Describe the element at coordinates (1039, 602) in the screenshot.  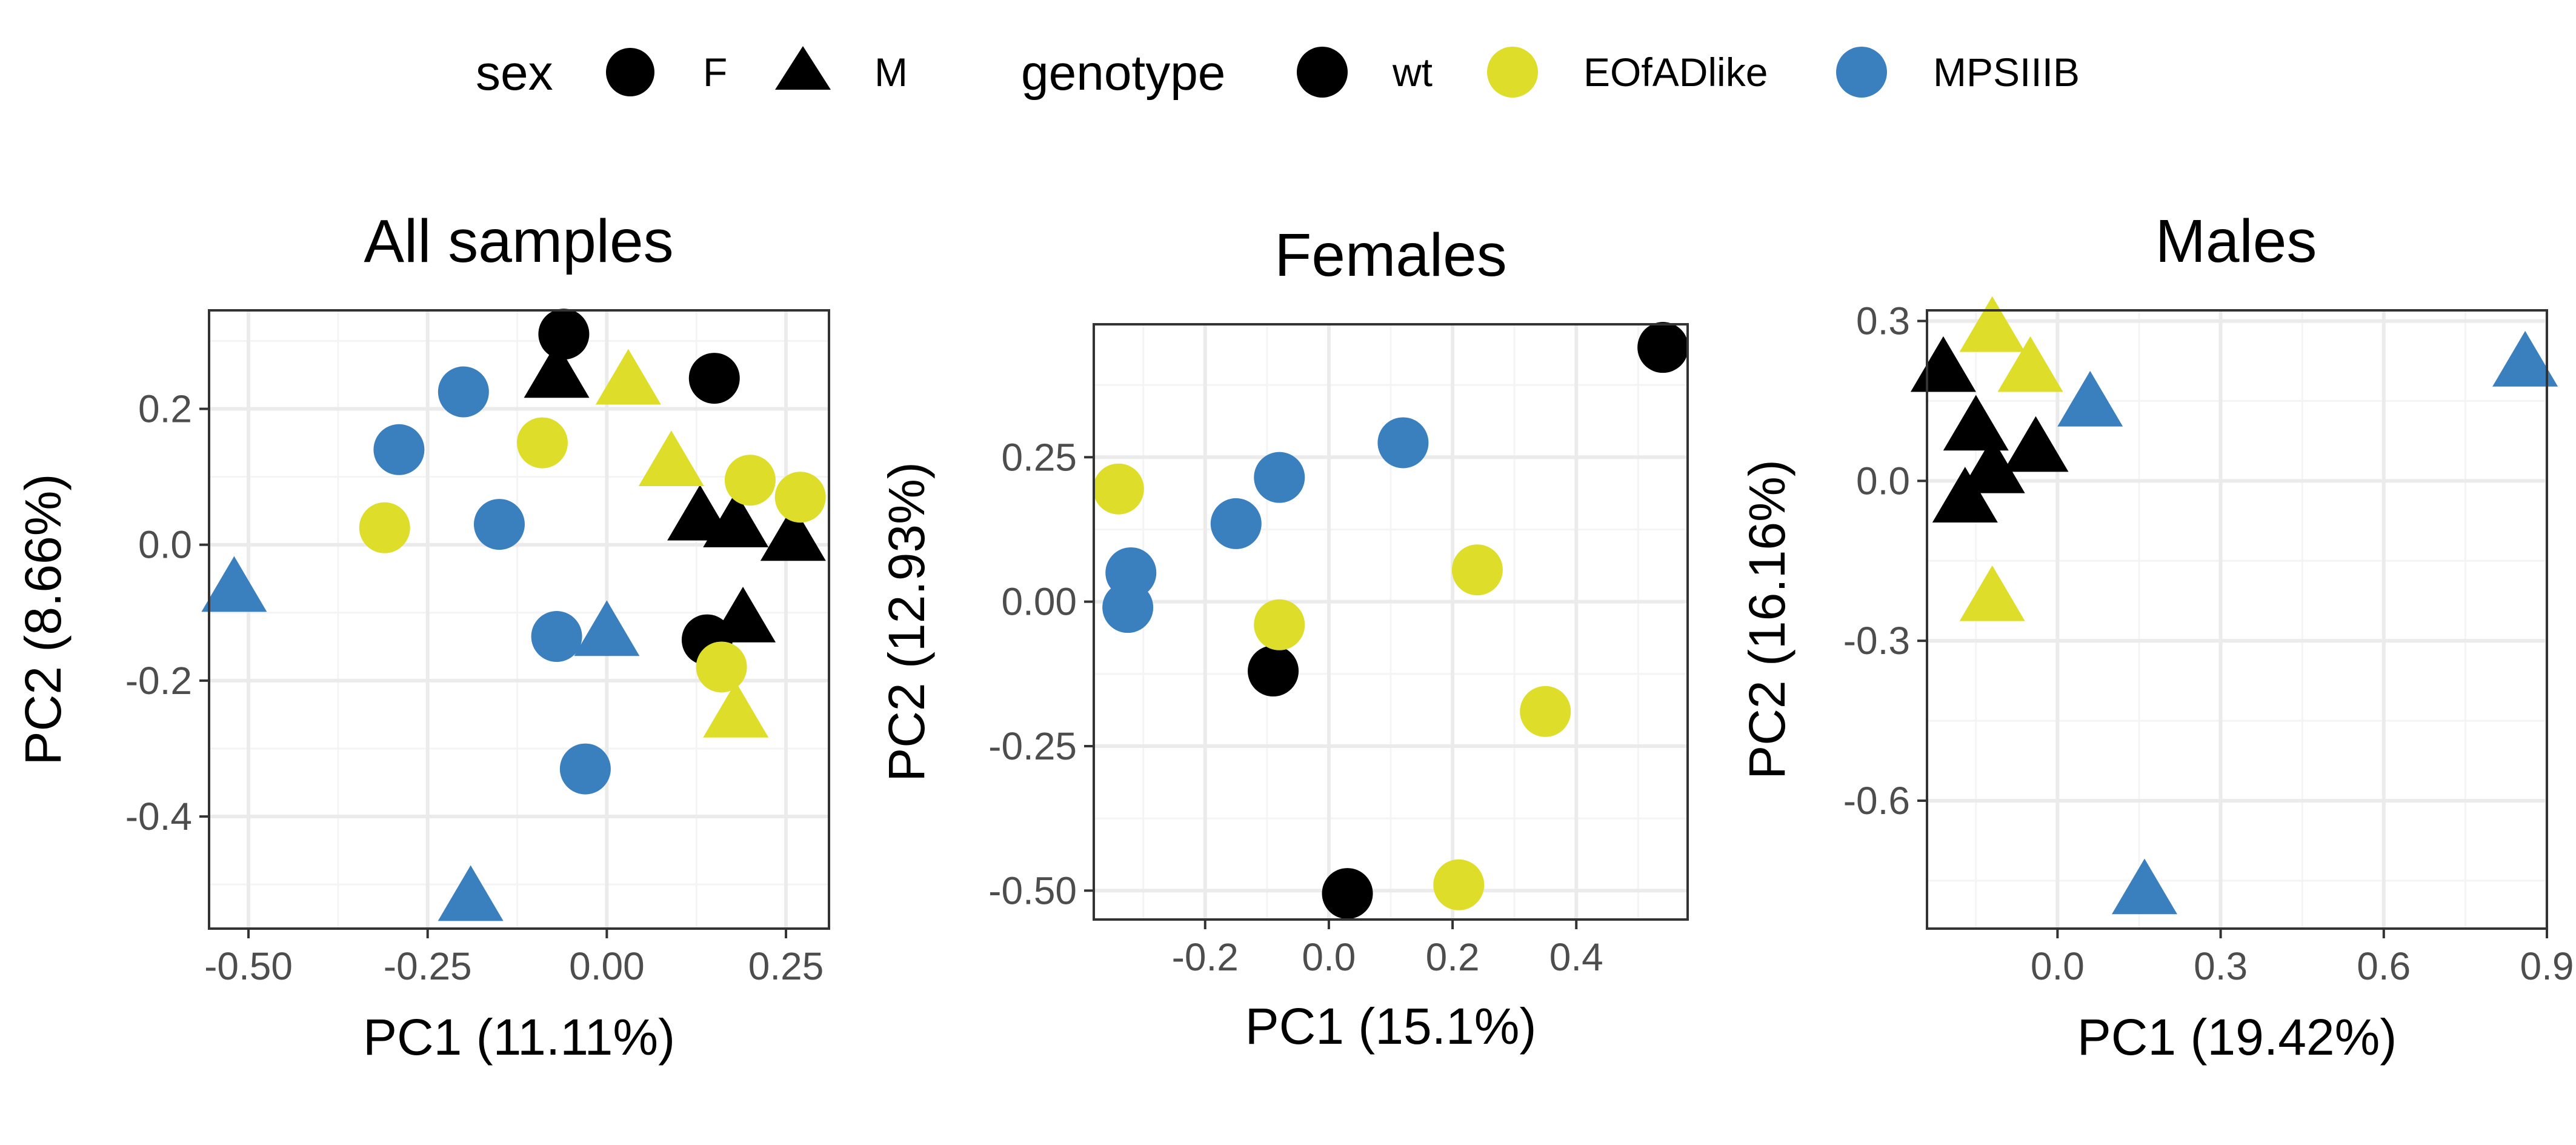
I see `y-tick-label: 0.00` at that location.